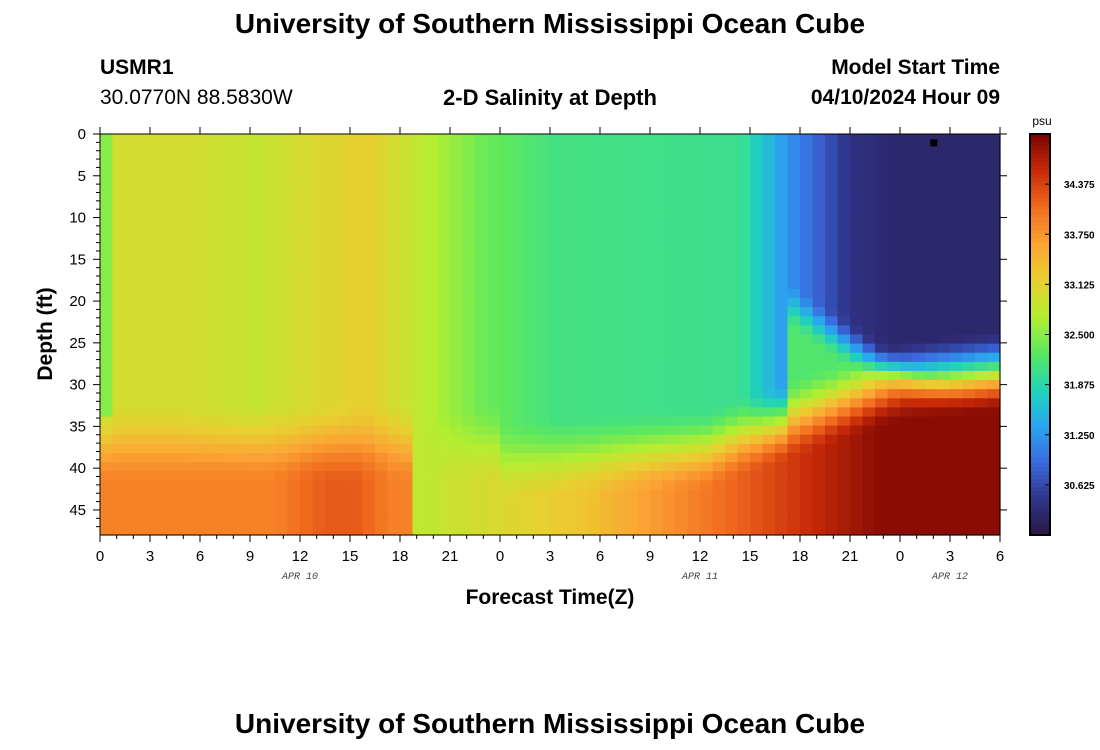 The height and width of the screenshot is (750, 1100). Describe the element at coordinates (196, 97) in the screenshot. I see `station-coords: 30.0770N 88.5830W` at that location.